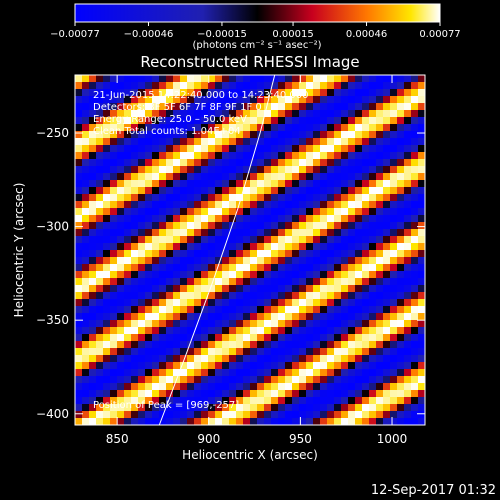  I want to click on y-tick-label: −350, so click(52, 320).